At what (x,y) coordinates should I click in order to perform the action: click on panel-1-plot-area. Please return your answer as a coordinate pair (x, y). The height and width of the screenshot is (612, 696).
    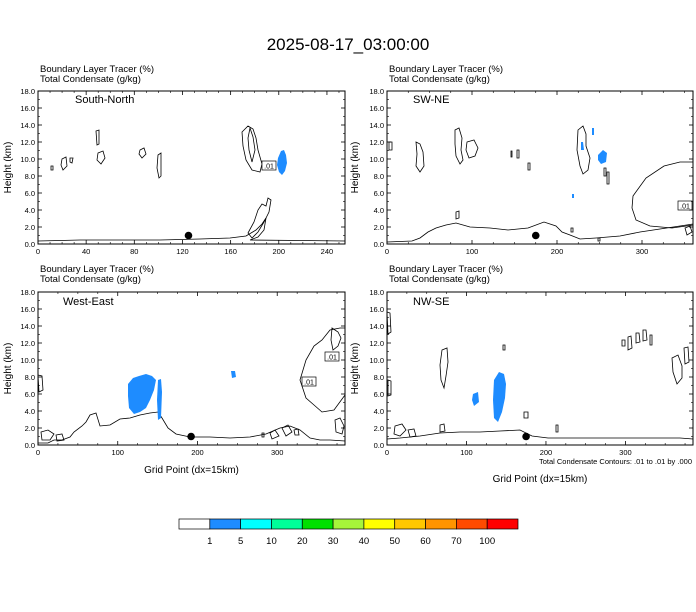
    Looking at the image, I should click on (191, 167).